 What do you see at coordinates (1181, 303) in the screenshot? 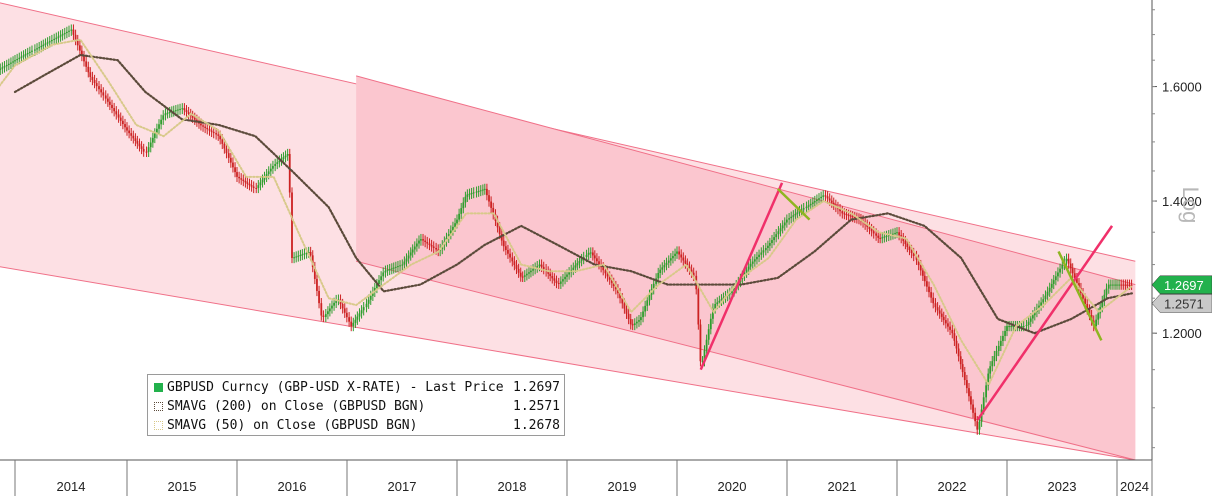
I see `sma200-last-tag: 1.2571` at bounding box center [1181, 303].